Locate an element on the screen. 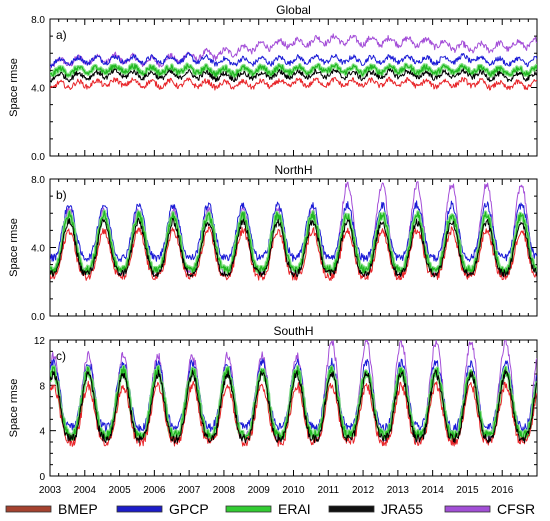 This screenshot has width=550, height=521. panel-label: c) is located at coordinates (61, 356).